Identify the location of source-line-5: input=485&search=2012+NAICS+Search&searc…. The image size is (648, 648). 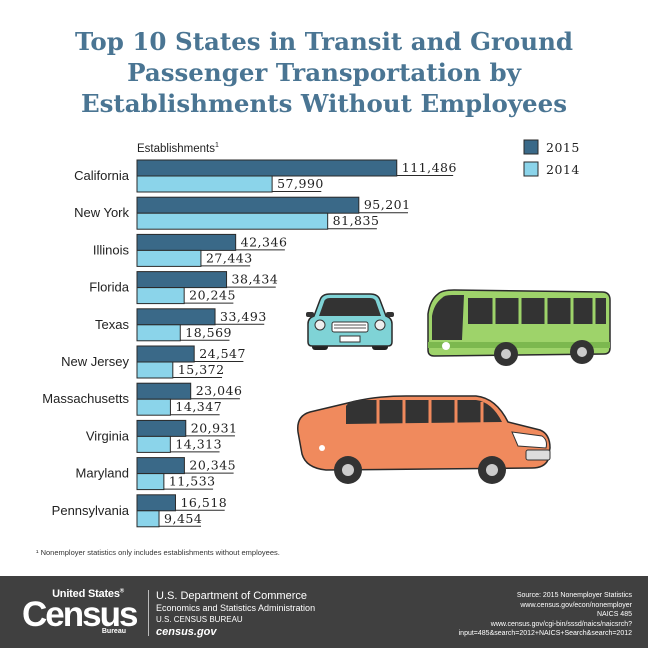
(545, 633).